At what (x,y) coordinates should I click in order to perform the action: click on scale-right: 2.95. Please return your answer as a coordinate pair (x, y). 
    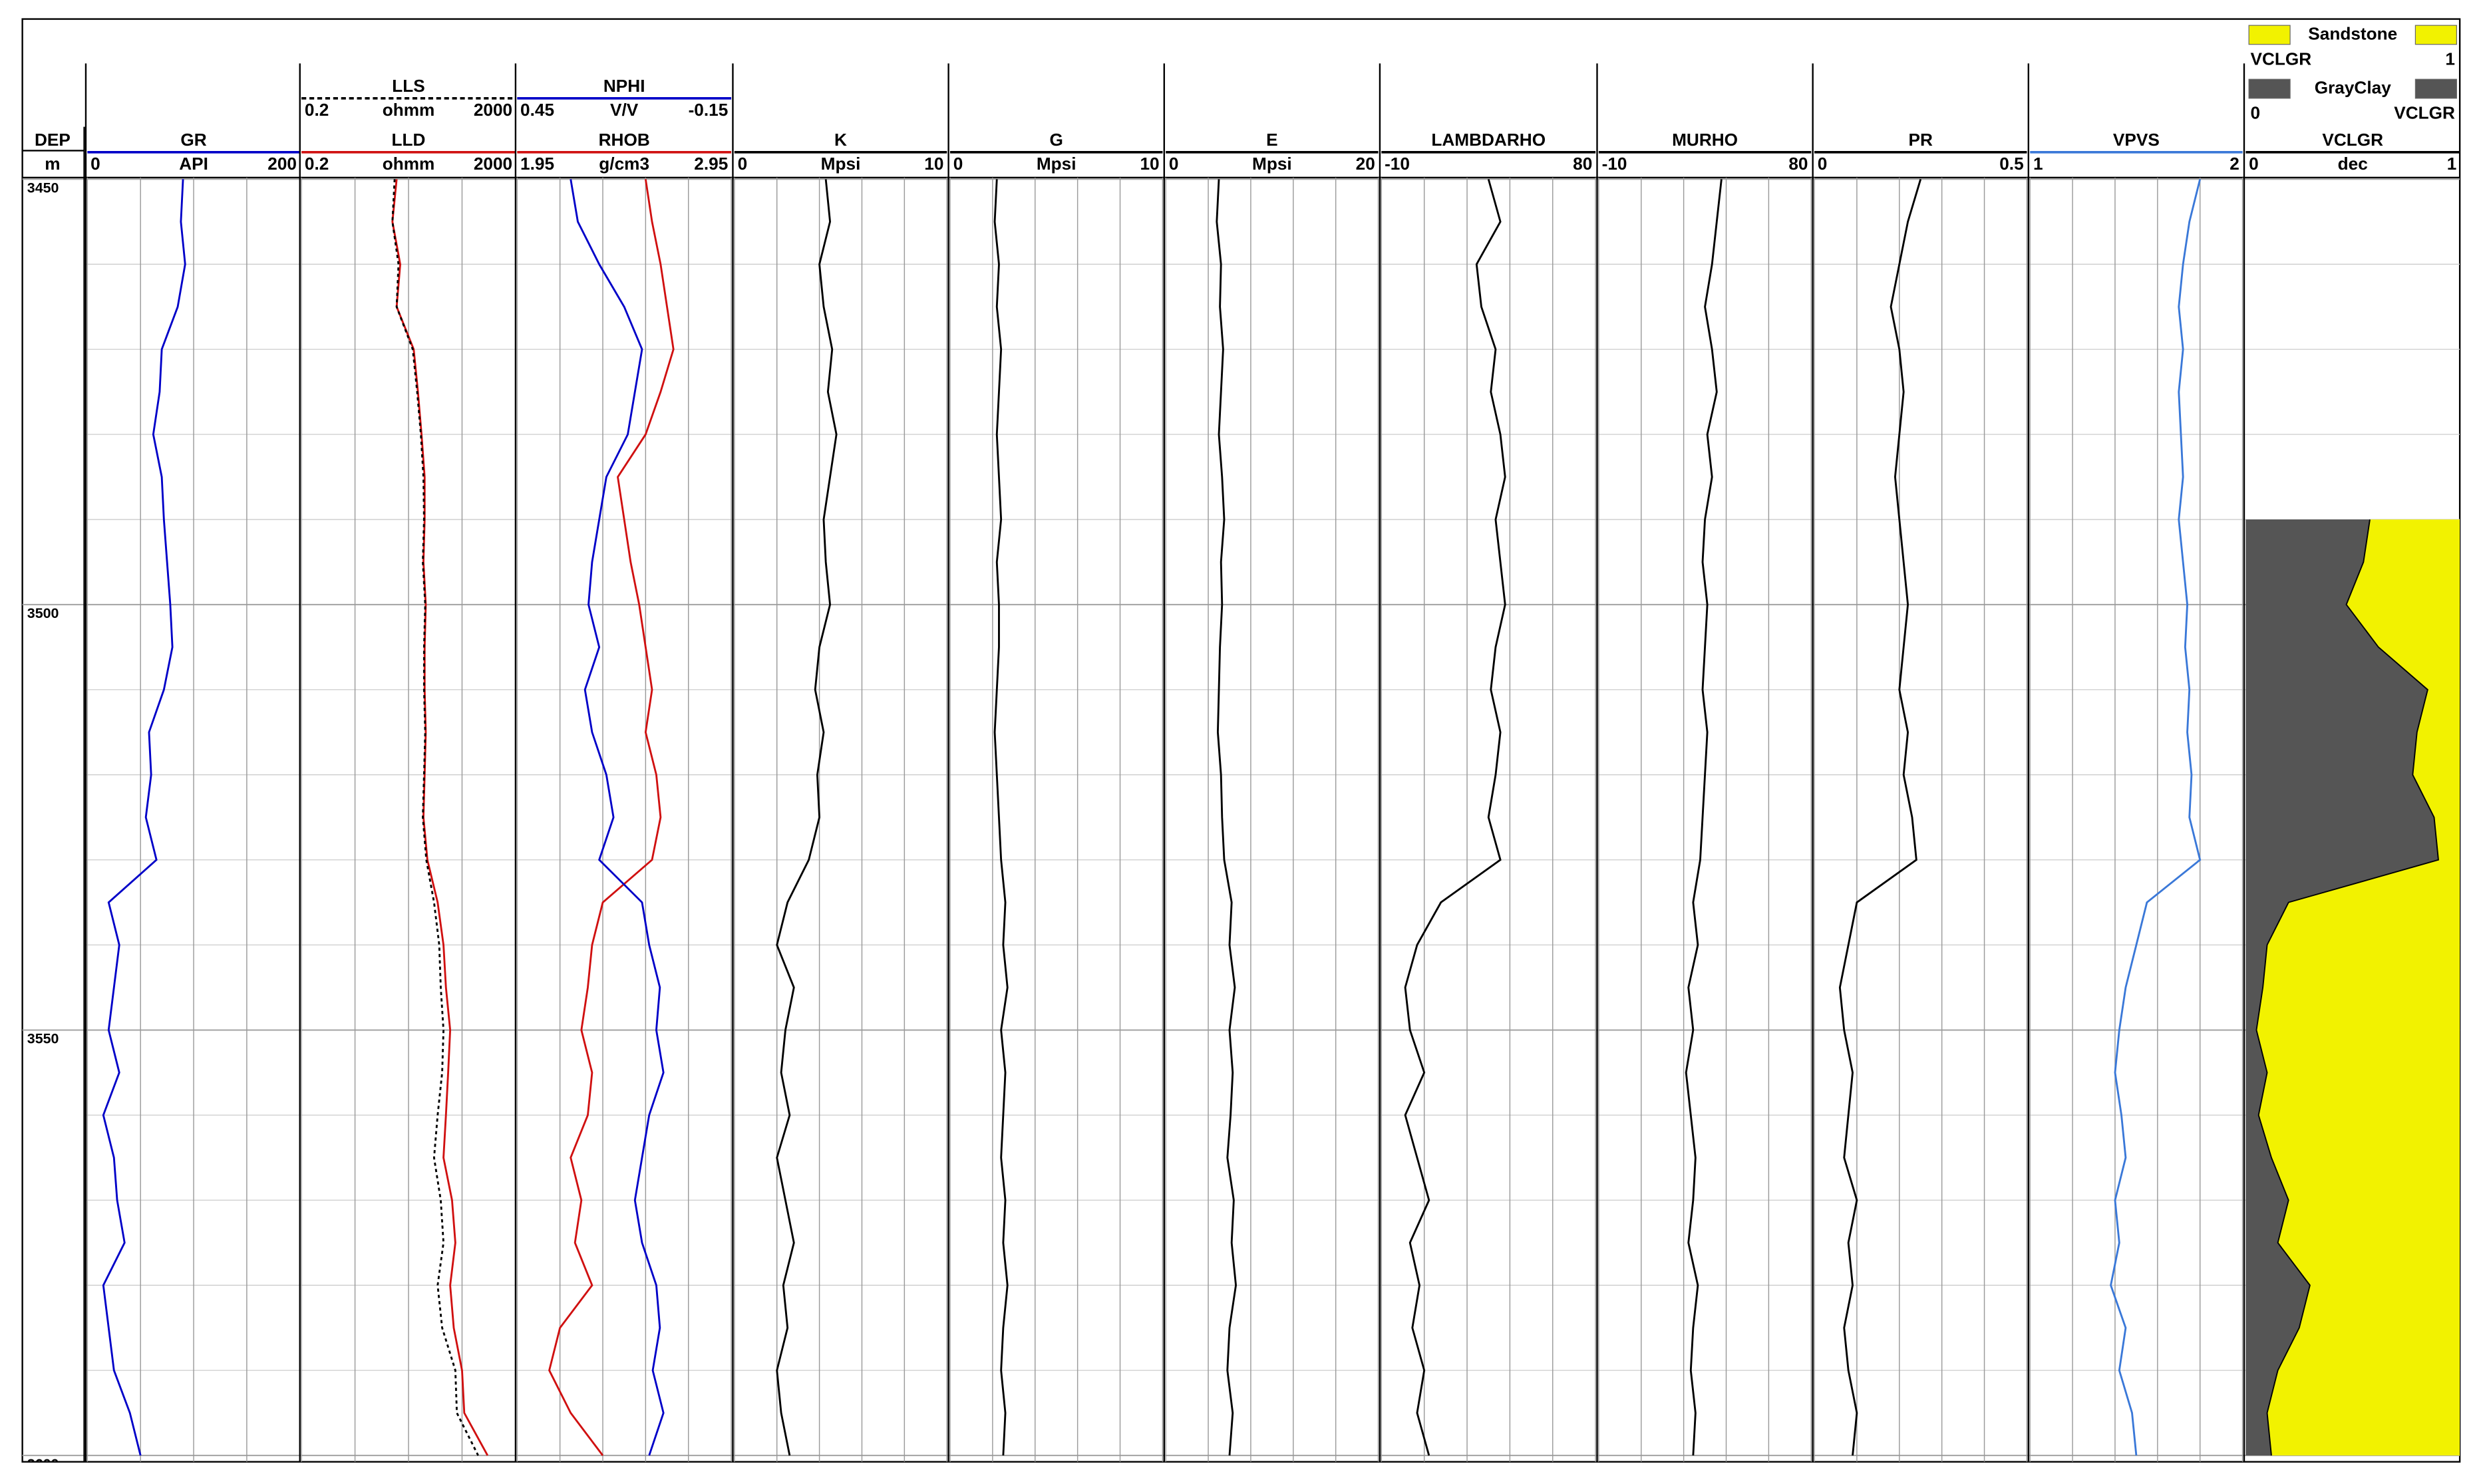
    Looking at the image, I should click on (711, 164).